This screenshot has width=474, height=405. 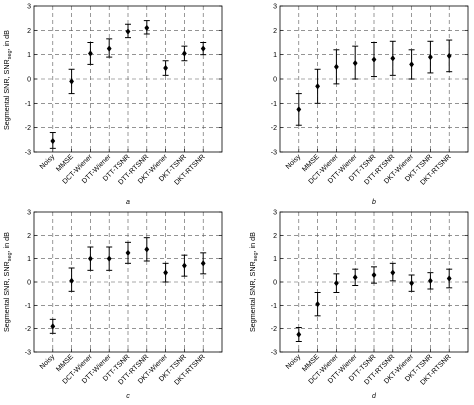 I want to click on panel-label: b, so click(x=374, y=202).